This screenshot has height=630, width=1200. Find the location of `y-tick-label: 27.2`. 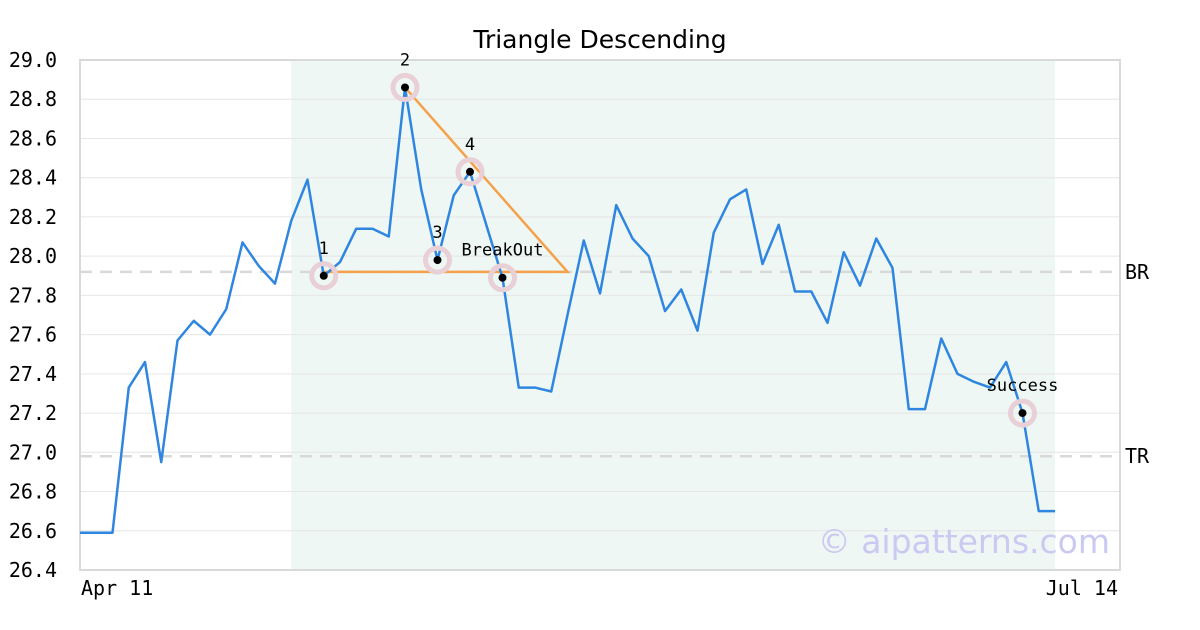

y-tick-label: 27.2 is located at coordinates (33, 413).